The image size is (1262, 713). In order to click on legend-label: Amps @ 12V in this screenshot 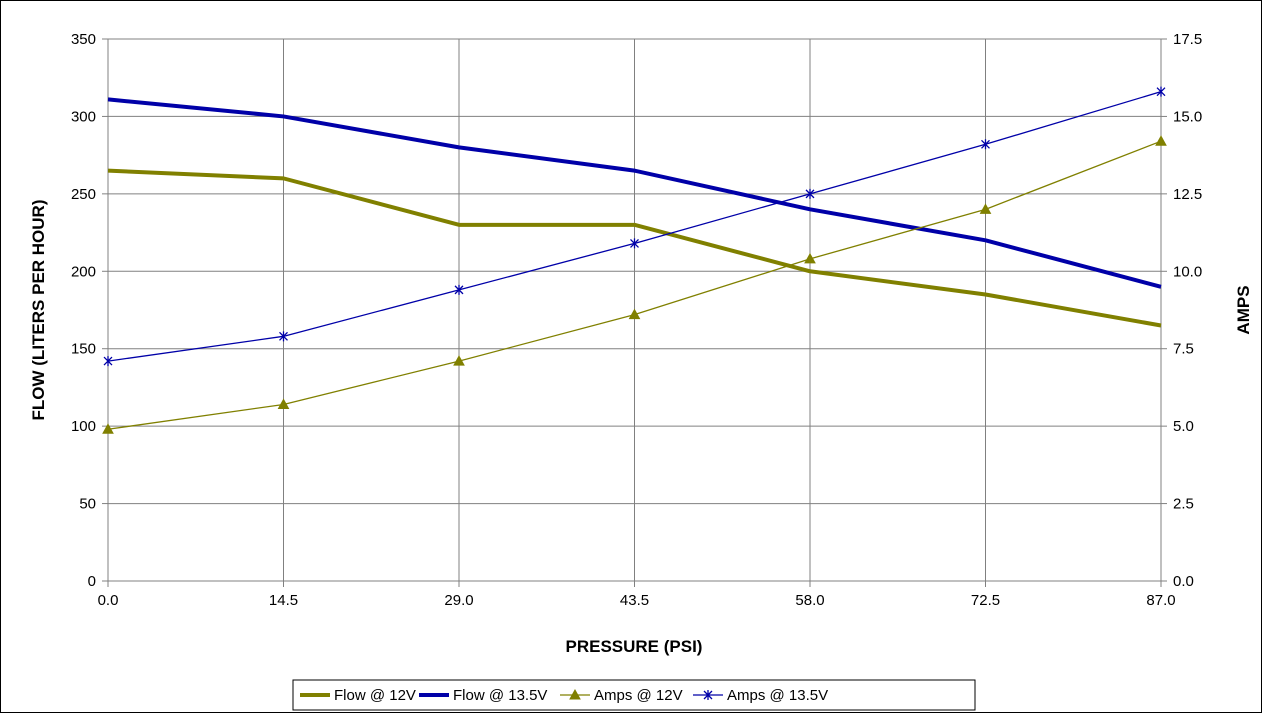, I will do `click(638, 695)`.